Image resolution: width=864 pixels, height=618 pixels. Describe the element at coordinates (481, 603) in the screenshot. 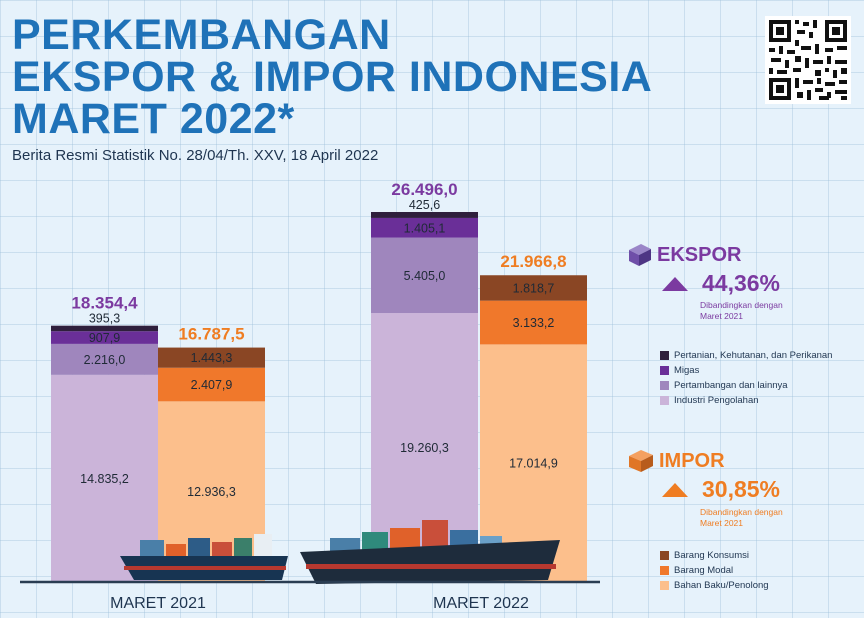

I see `x-tick-label: MARET 2022` at that location.